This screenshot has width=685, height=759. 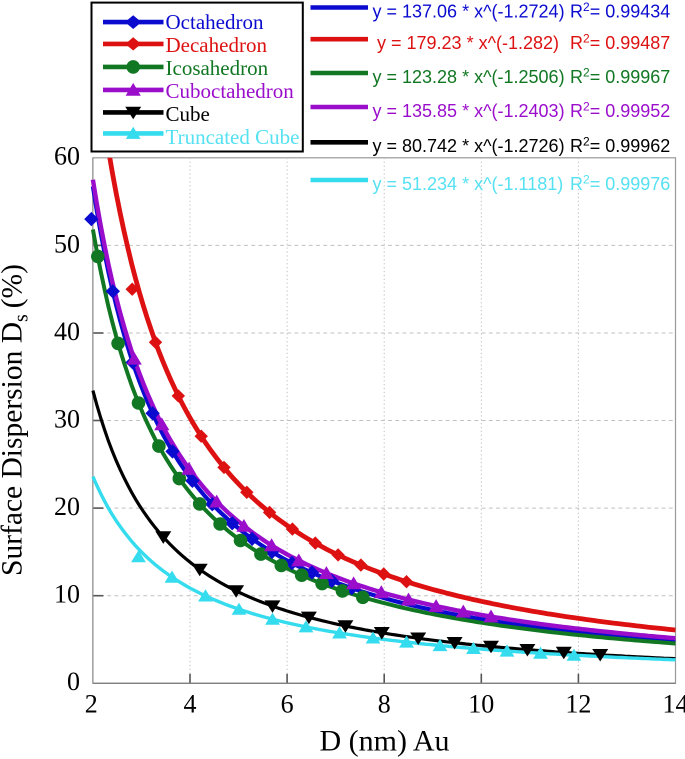 I want to click on svg-text: 30, so click(x=67, y=418).